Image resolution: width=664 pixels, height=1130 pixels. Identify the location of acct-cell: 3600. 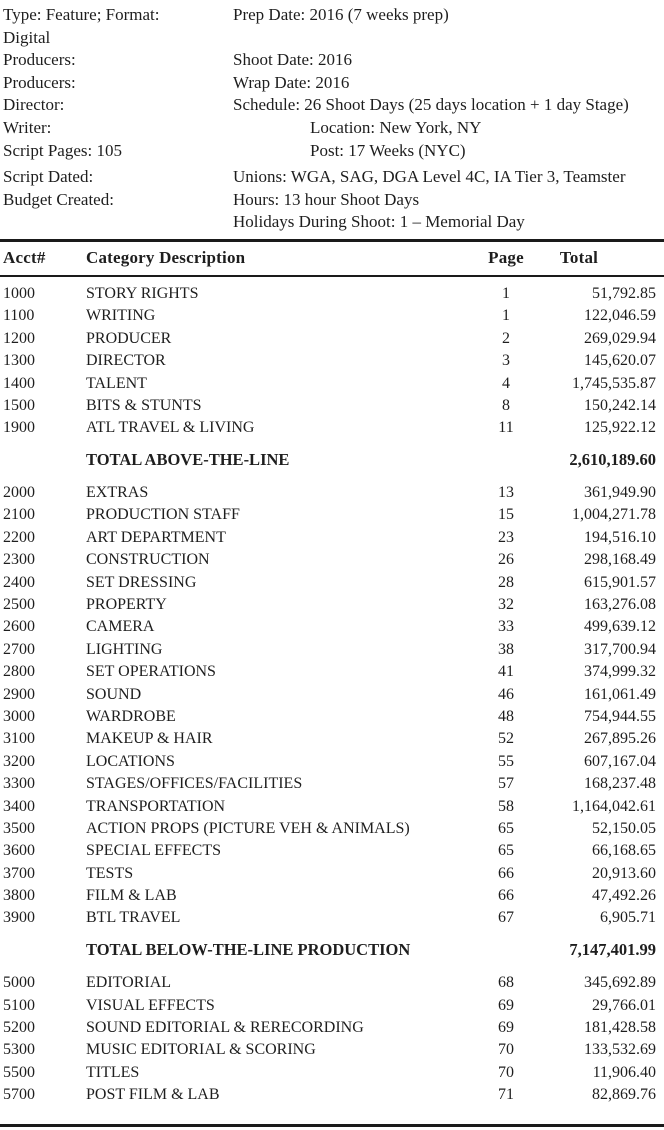
(19, 851).